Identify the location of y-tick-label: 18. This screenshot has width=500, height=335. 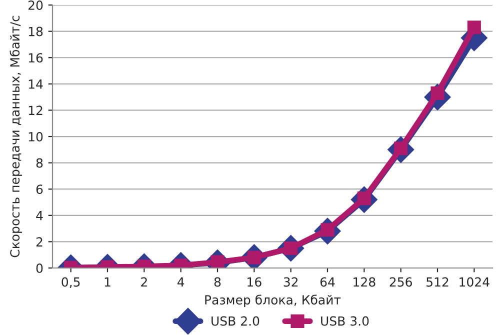
(35, 31).